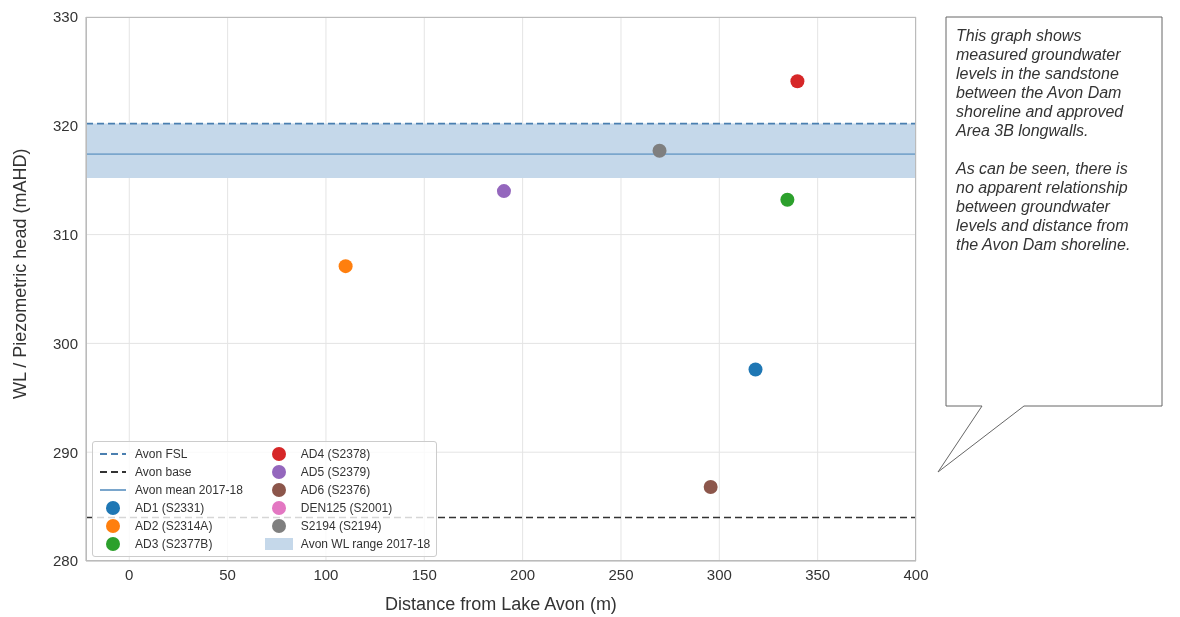 This screenshot has height=617, width=1180. What do you see at coordinates (424, 574) in the screenshot?
I see `x-tick-label: 150` at bounding box center [424, 574].